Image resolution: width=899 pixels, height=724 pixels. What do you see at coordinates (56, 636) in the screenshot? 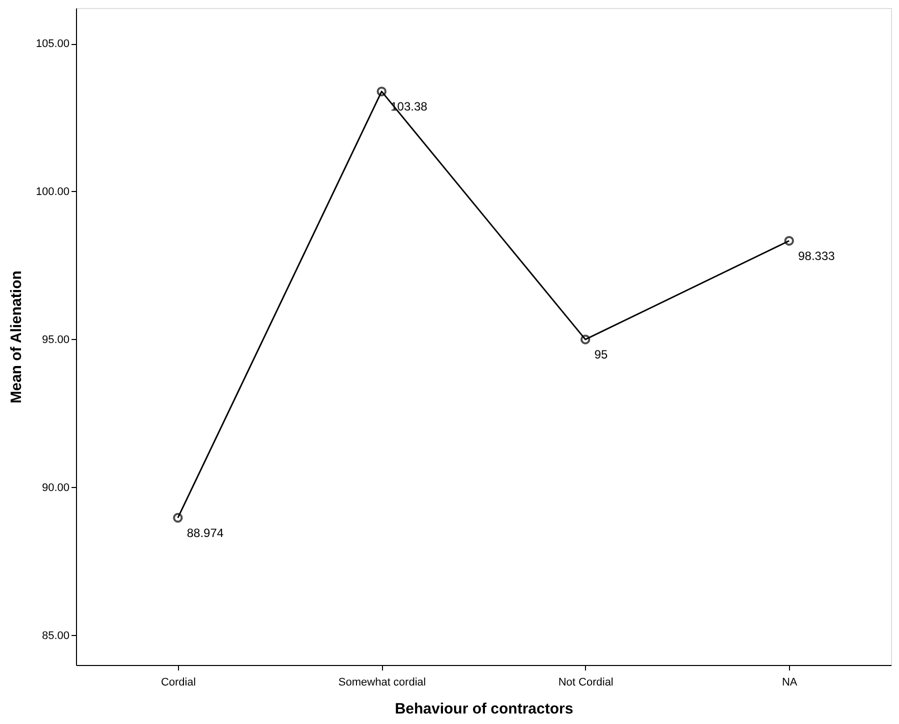
I see `y-tick-label: 85.00` at bounding box center [56, 636].